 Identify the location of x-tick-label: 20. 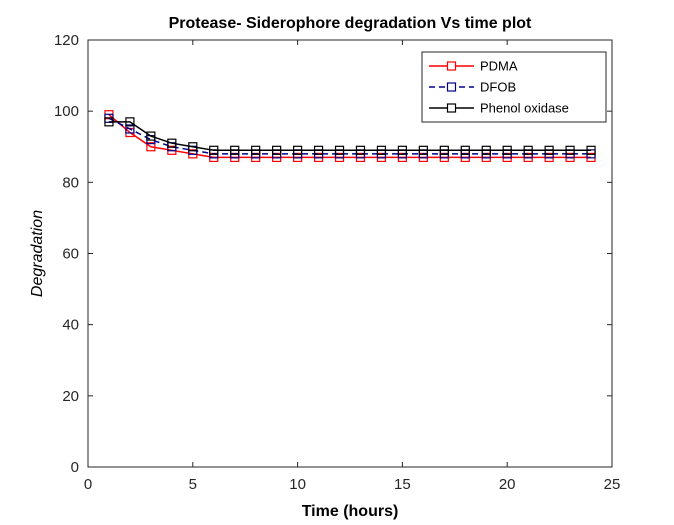
(507, 484).